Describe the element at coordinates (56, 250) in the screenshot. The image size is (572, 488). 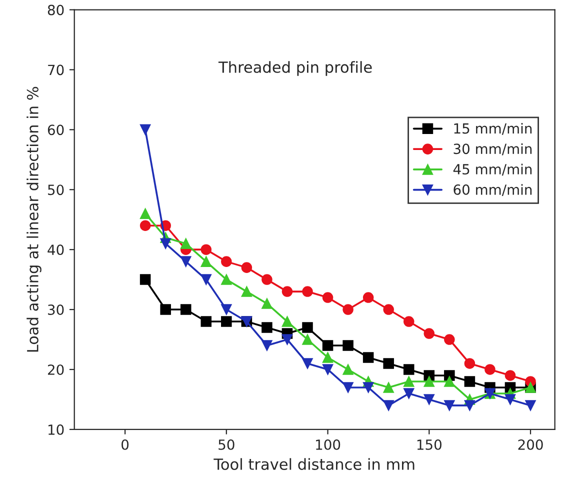
I see `y-tick-label: 40` at that location.